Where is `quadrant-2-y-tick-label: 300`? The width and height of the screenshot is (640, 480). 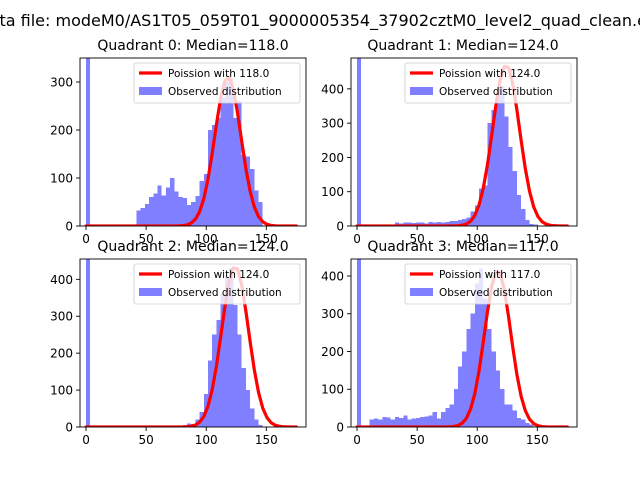
quadrant-2-y-tick-label: 300 is located at coordinates (61, 317).